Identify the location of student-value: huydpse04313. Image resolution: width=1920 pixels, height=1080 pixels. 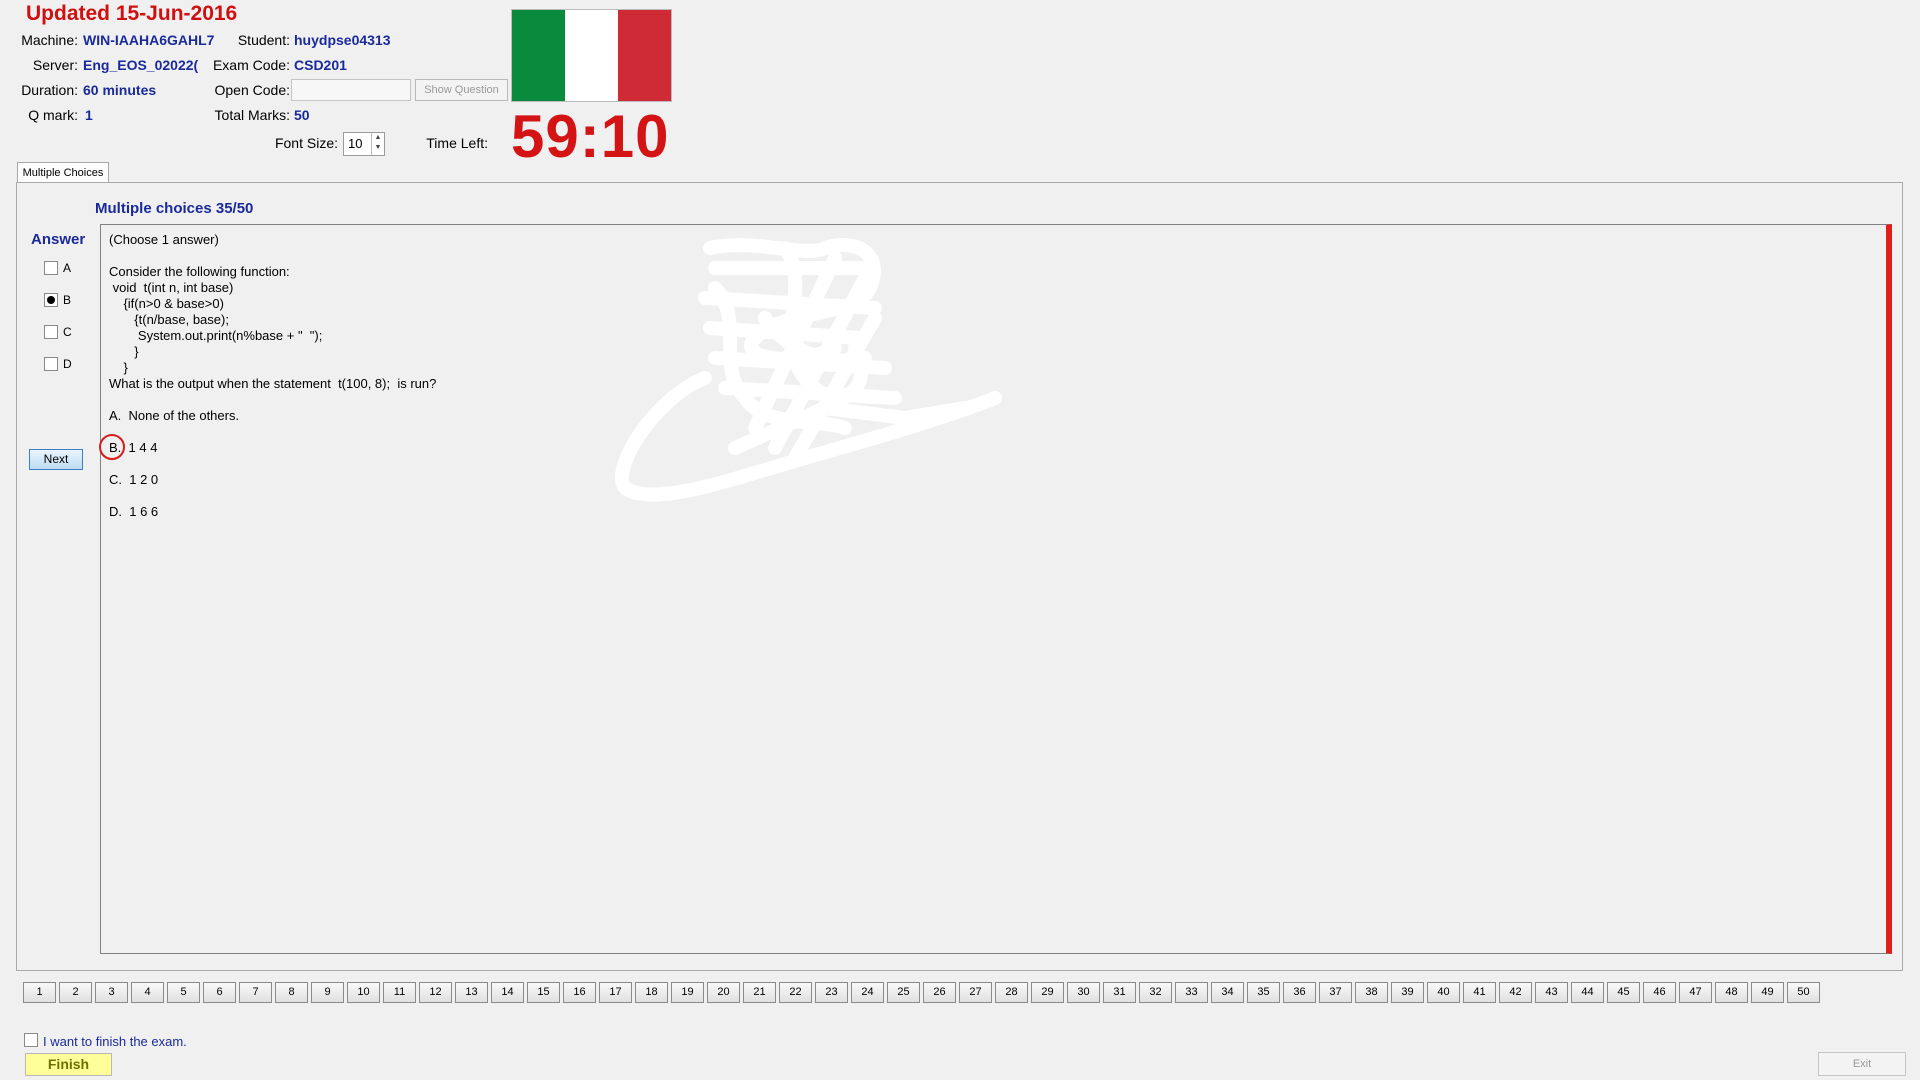
(342, 40).